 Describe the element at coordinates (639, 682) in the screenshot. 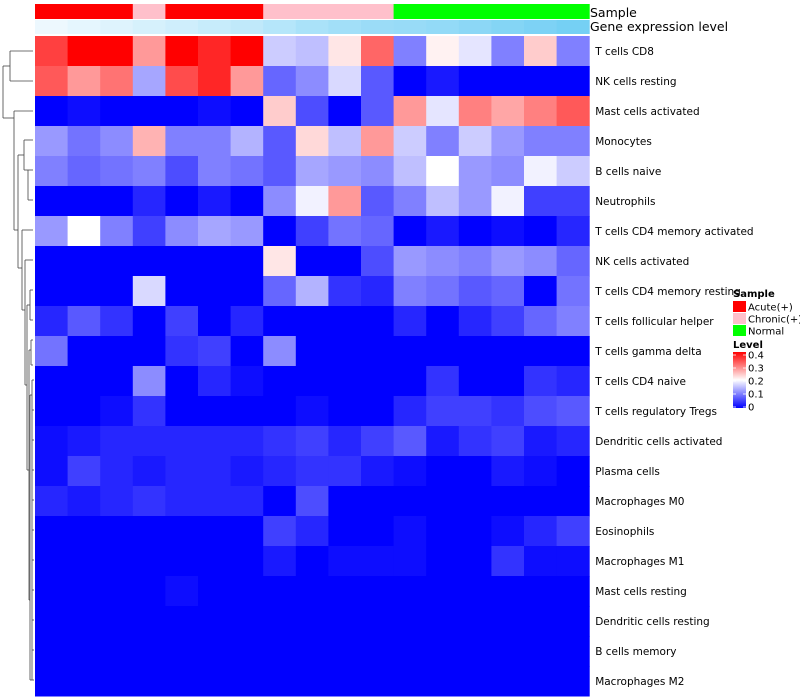

I see `row-label: Macrophages M2` at that location.